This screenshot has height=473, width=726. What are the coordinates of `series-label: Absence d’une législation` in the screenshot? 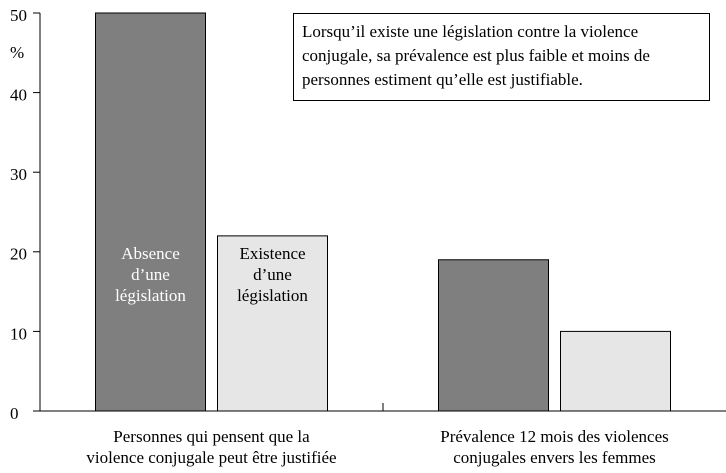 It's located at (150, 274).